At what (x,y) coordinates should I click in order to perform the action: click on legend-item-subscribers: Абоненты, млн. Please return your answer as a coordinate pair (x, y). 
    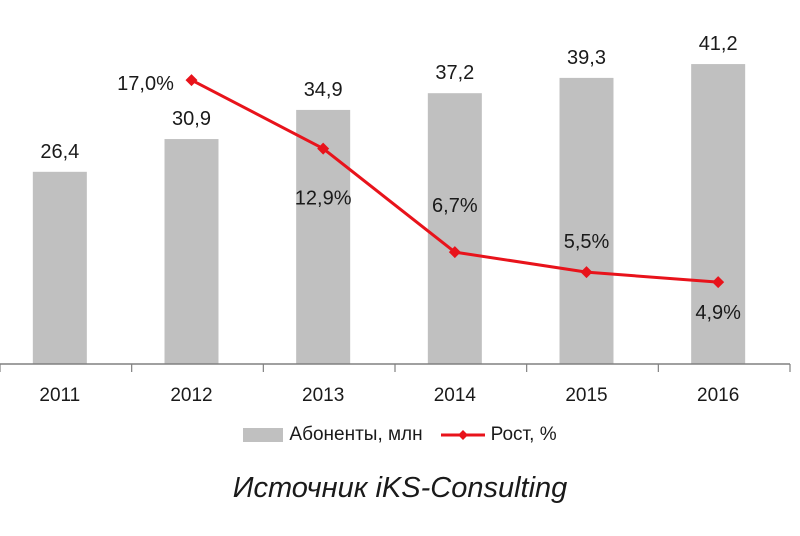
    Looking at the image, I should click on (333, 435).